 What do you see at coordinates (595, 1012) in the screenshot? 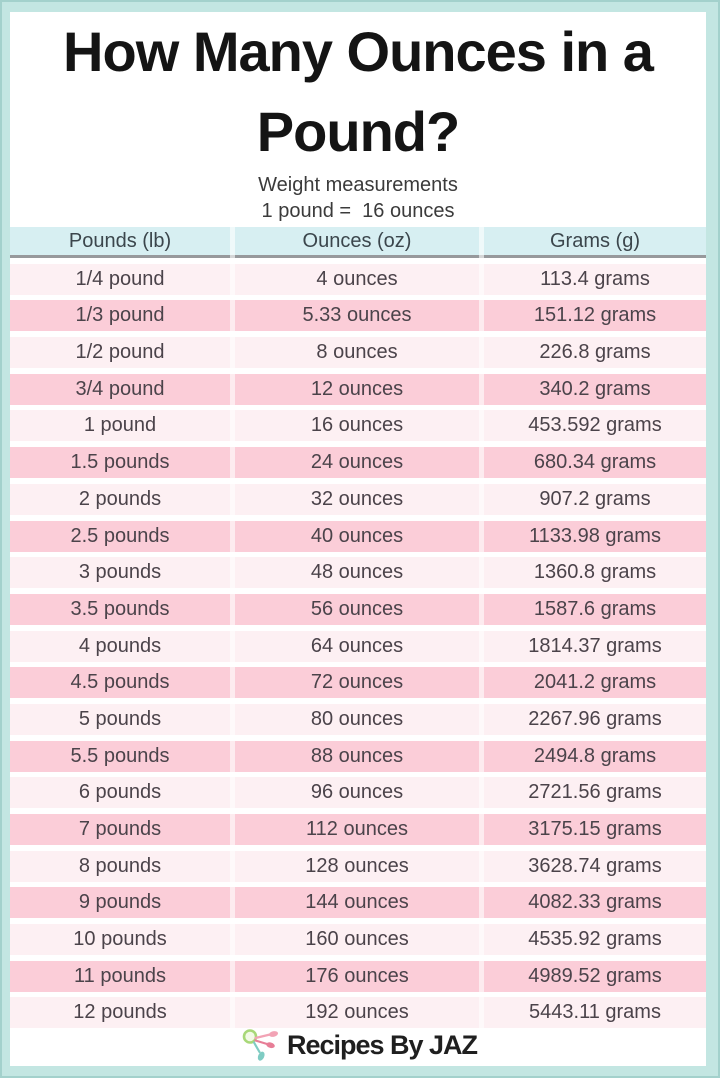
I see `table-cell-grams: 5443.11 grams` at bounding box center [595, 1012].